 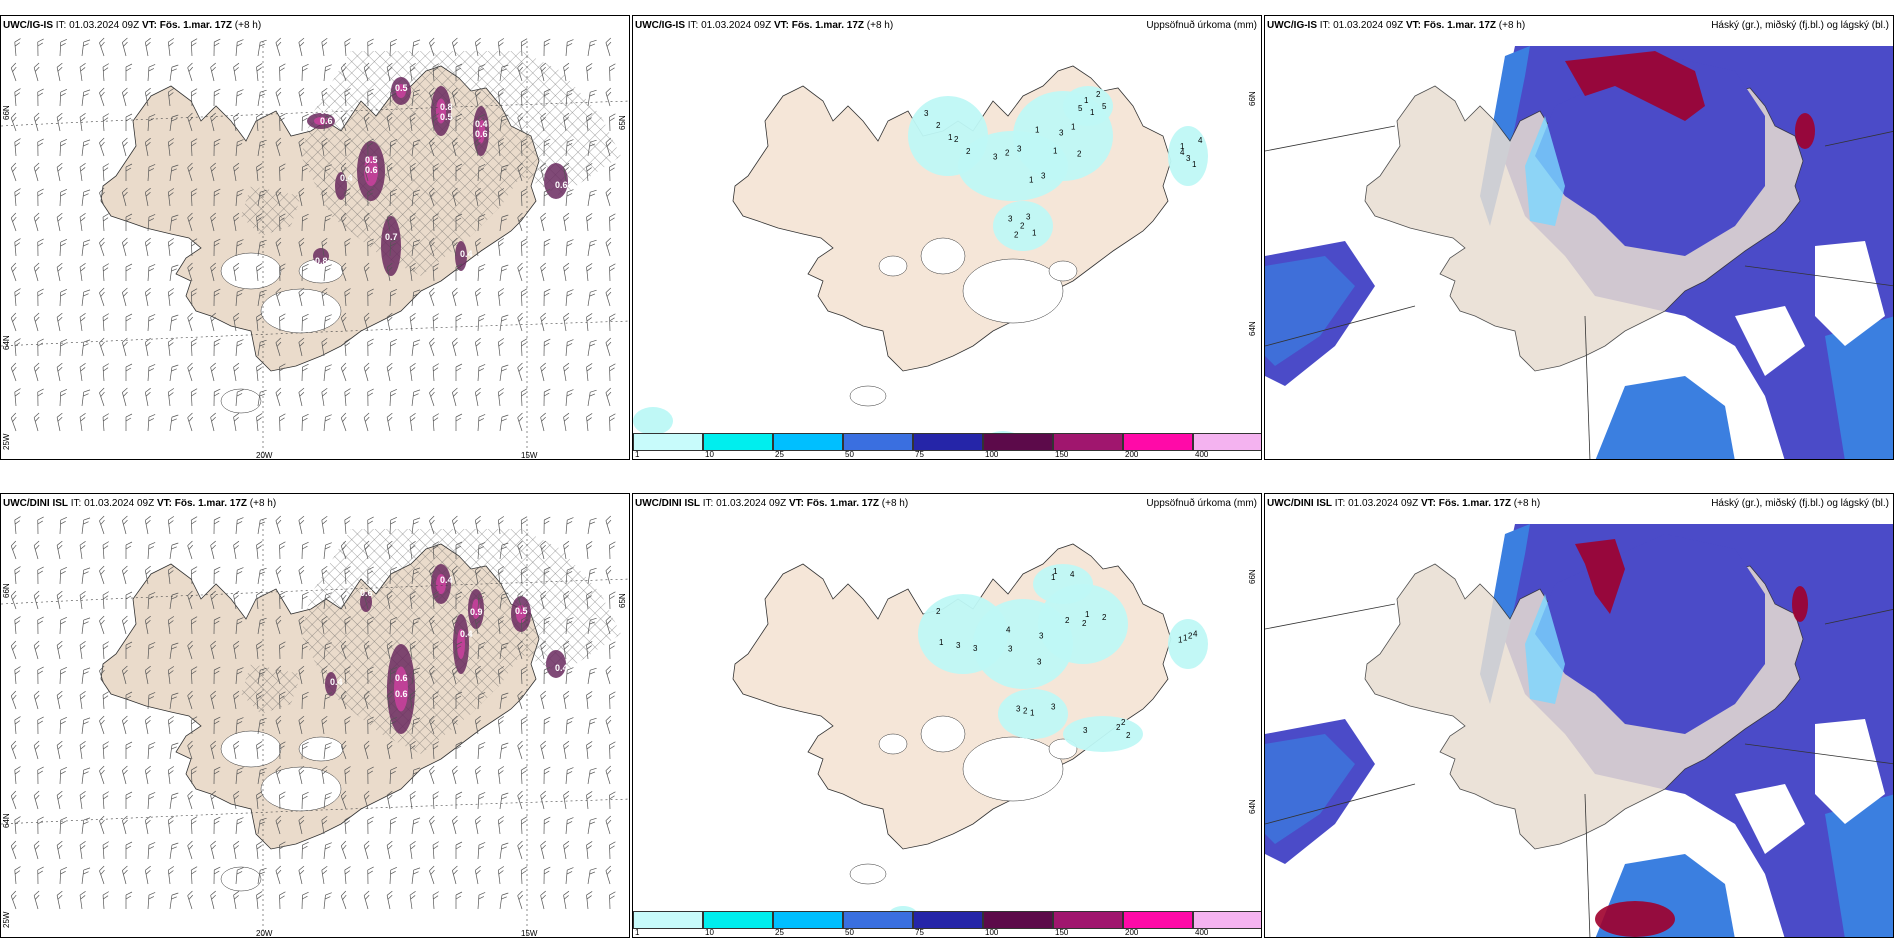 What do you see at coordinates (1104, 106) in the screenshot?
I see `precip-value: 5` at bounding box center [1104, 106].